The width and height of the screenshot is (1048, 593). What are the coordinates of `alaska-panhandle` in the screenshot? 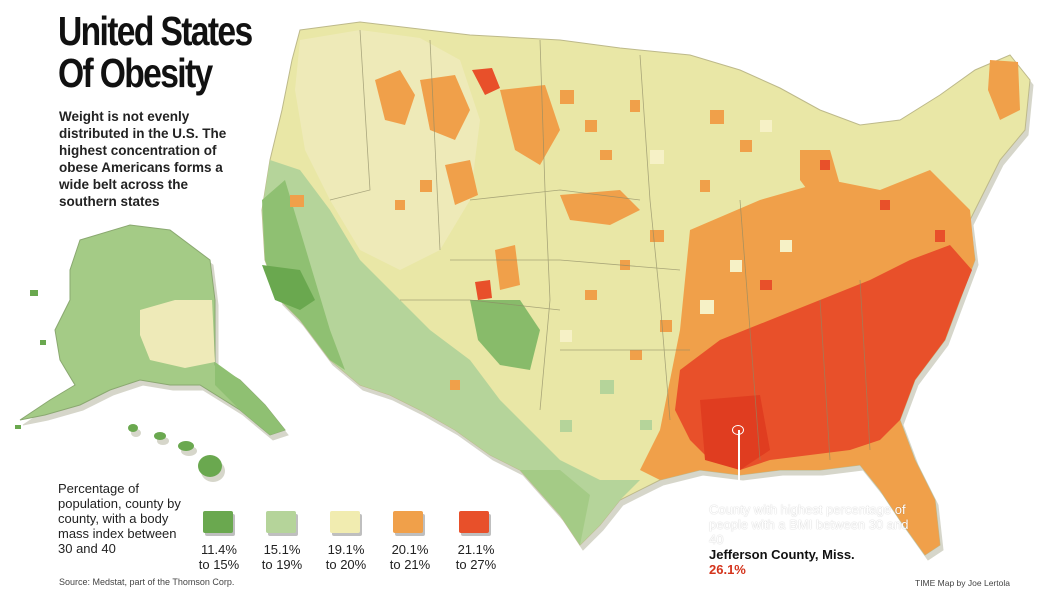 It's located at (250, 398).